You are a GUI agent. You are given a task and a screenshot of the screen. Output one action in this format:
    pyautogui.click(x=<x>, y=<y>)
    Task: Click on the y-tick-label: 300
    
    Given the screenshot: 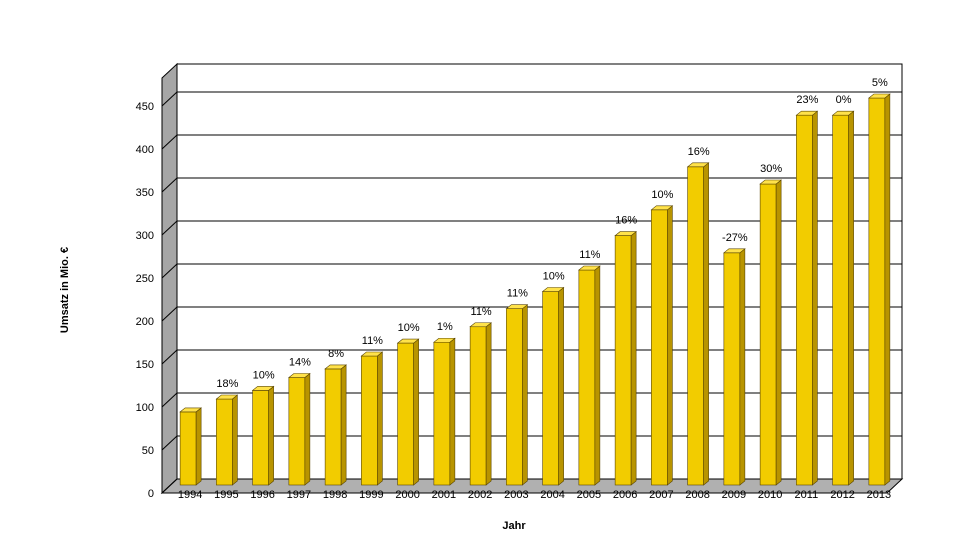 What is the action you would take?
    pyautogui.click(x=145, y=236)
    